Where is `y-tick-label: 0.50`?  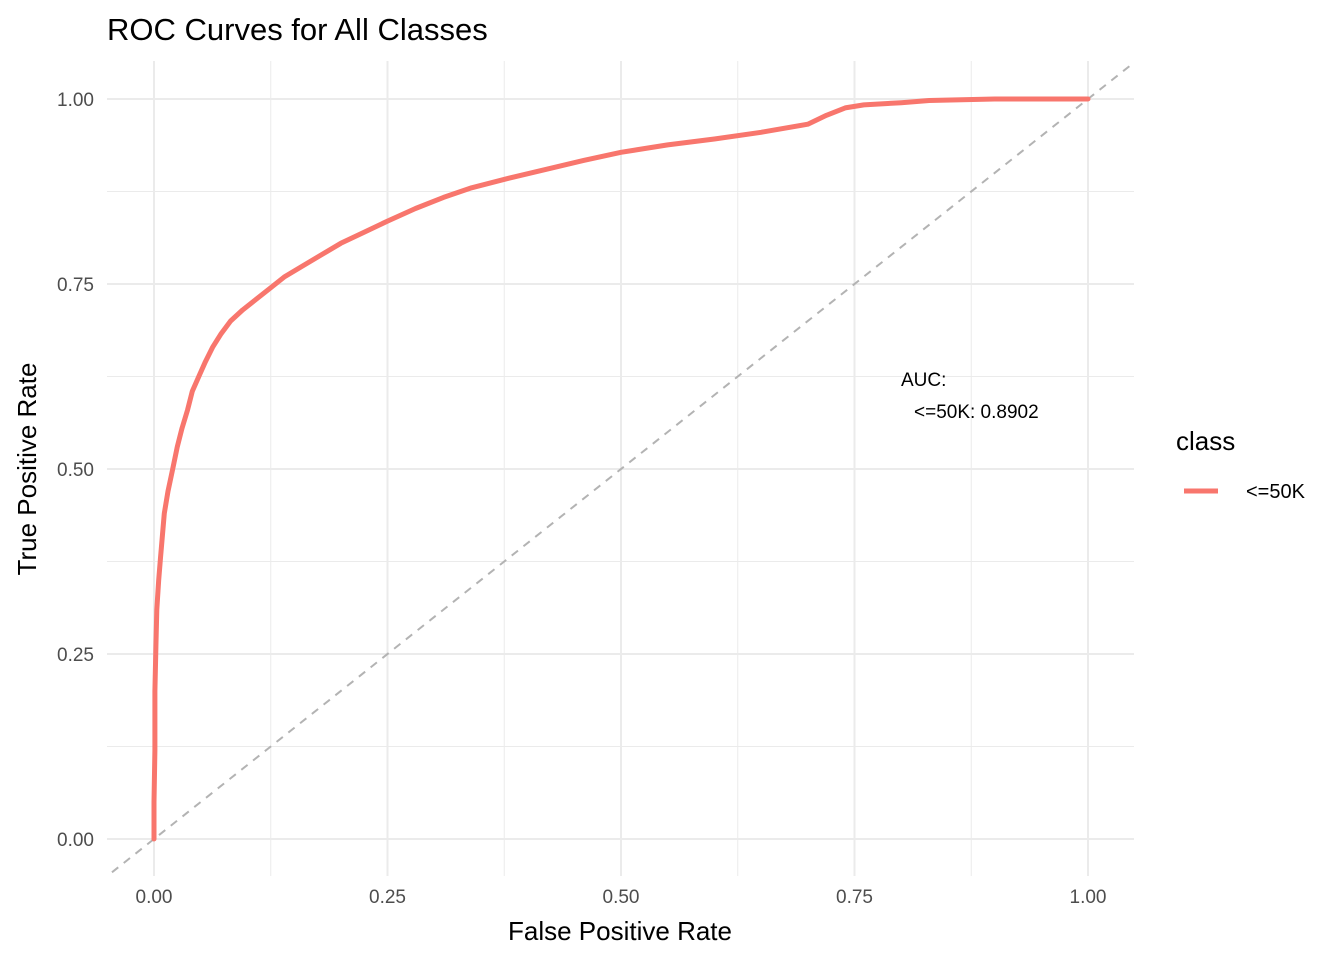 y-tick-label: 0.50 is located at coordinates (75, 470).